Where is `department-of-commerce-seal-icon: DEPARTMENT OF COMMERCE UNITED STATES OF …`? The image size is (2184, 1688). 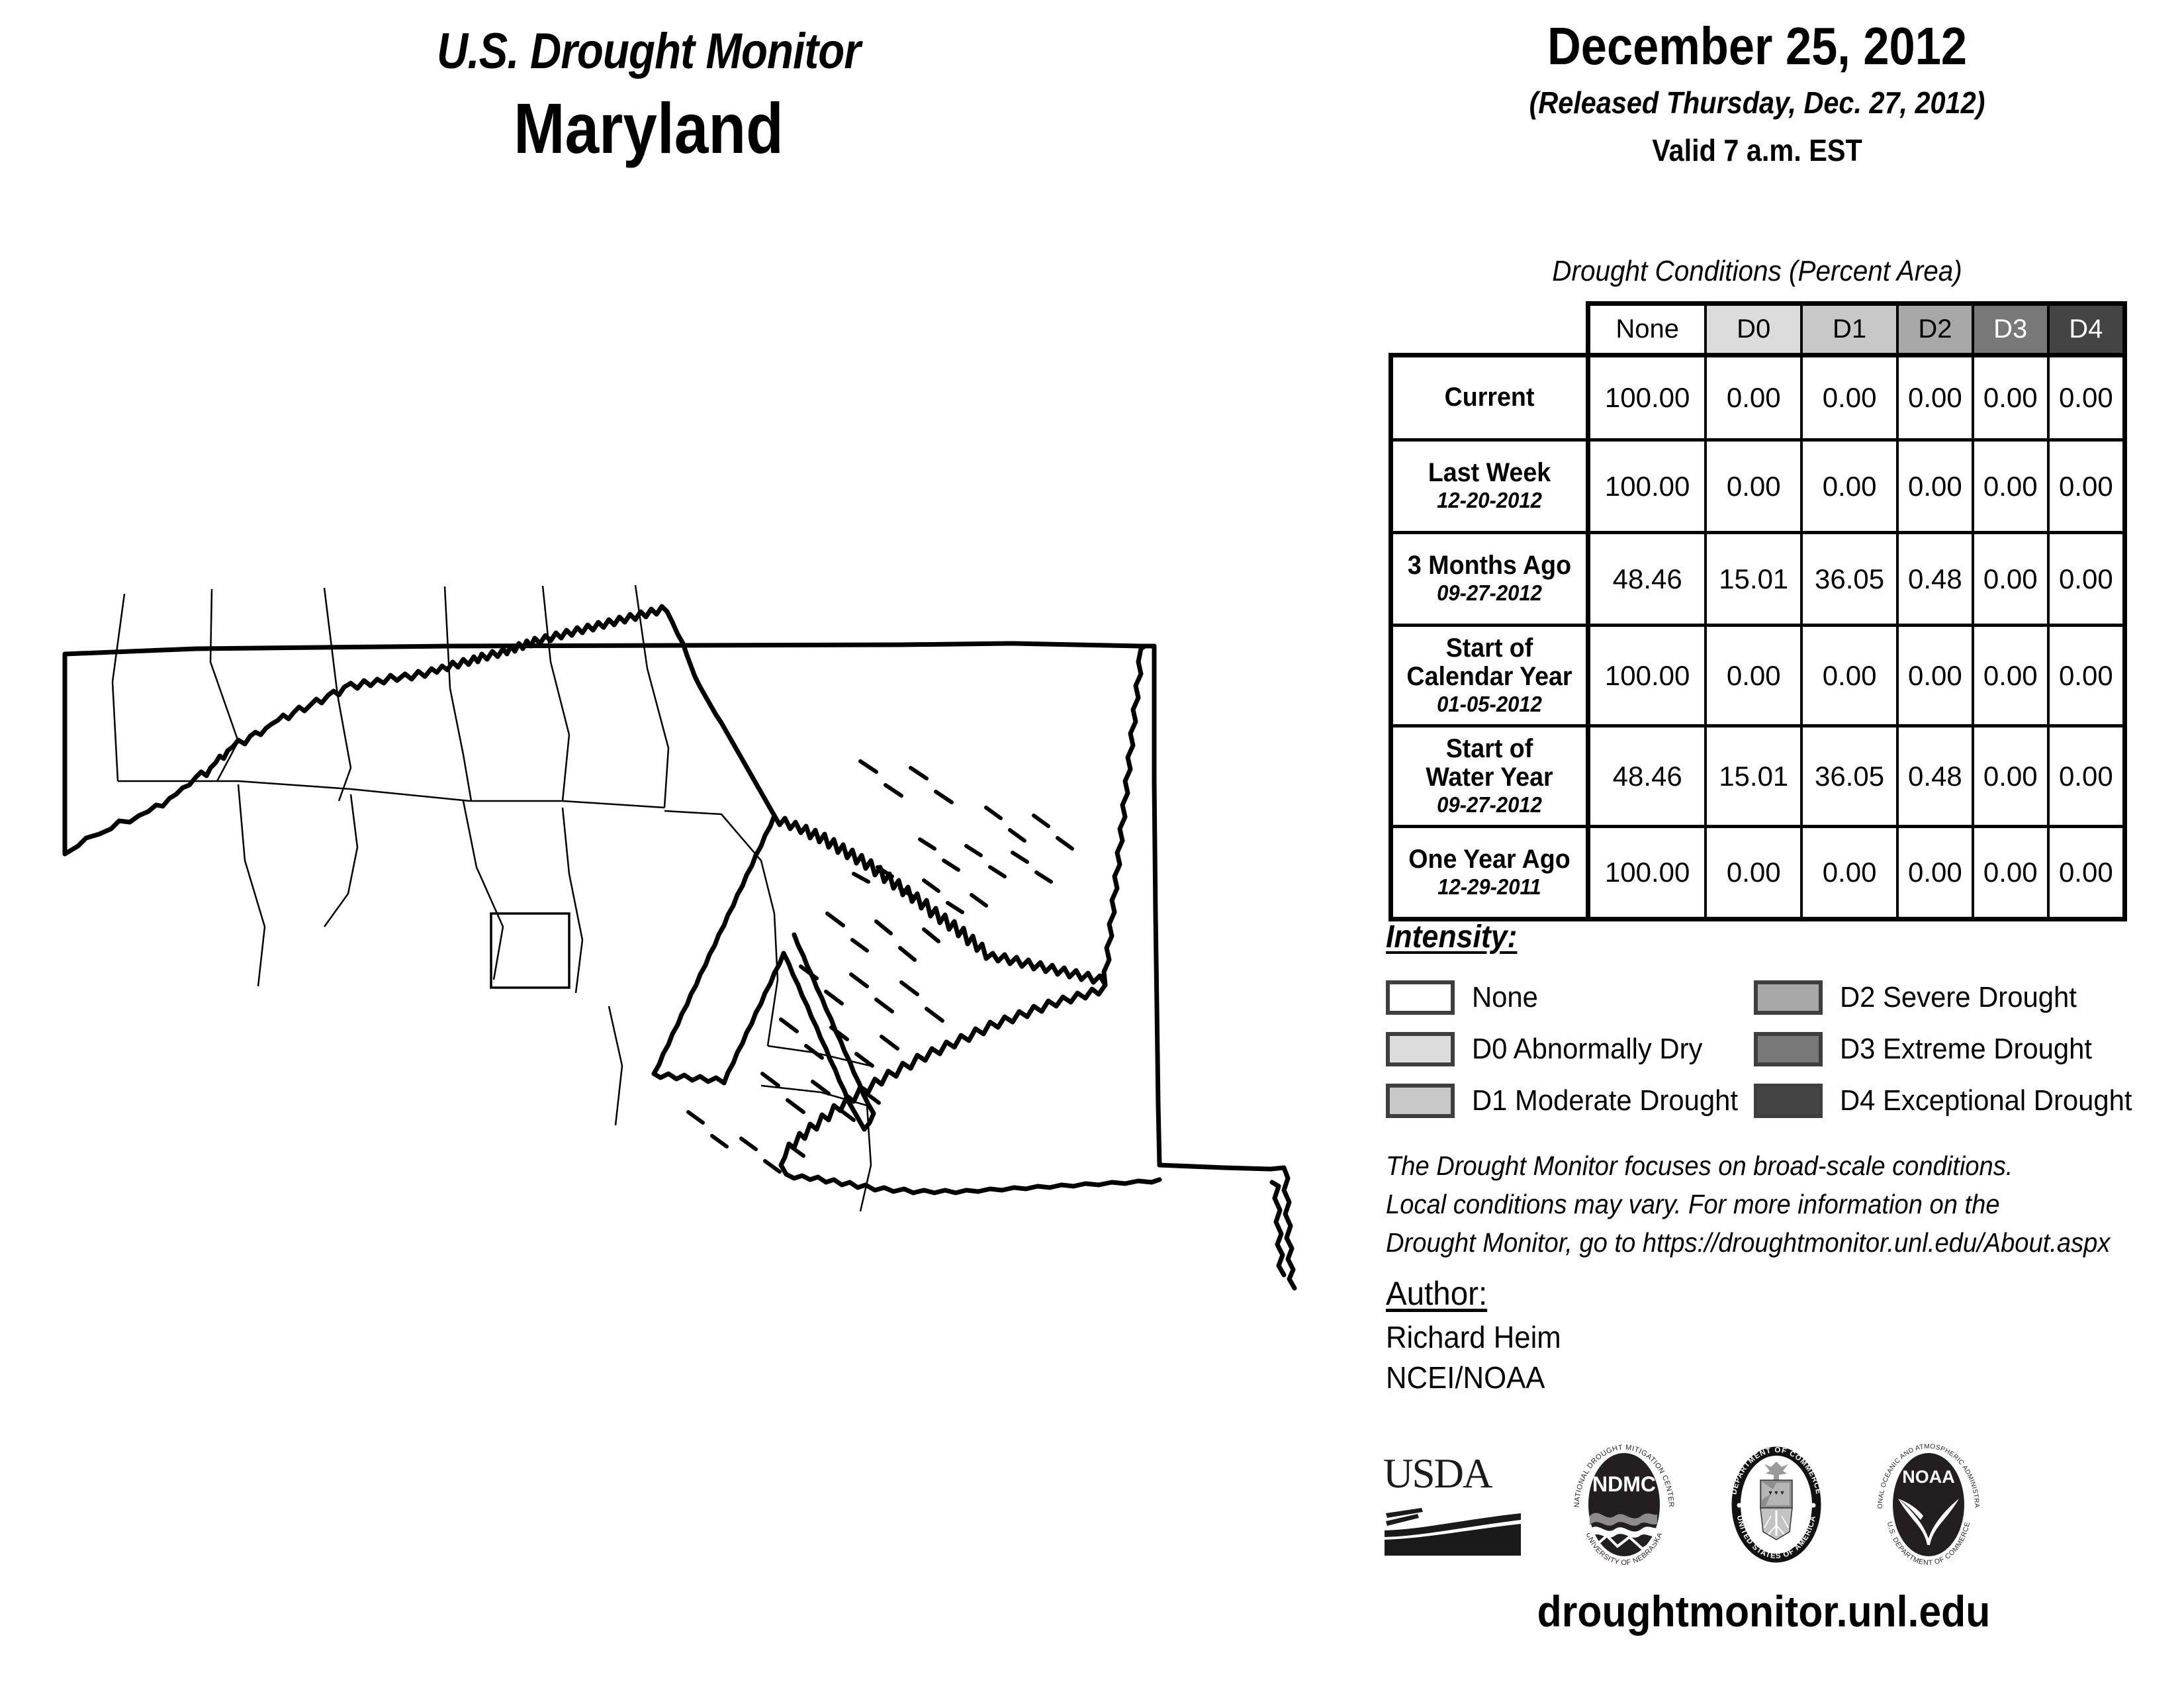 department-of-commerce-seal-icon: DEPARTMENT OF COMMERCE UNITED STATES OF … is located at coordinates (1776, 1504).